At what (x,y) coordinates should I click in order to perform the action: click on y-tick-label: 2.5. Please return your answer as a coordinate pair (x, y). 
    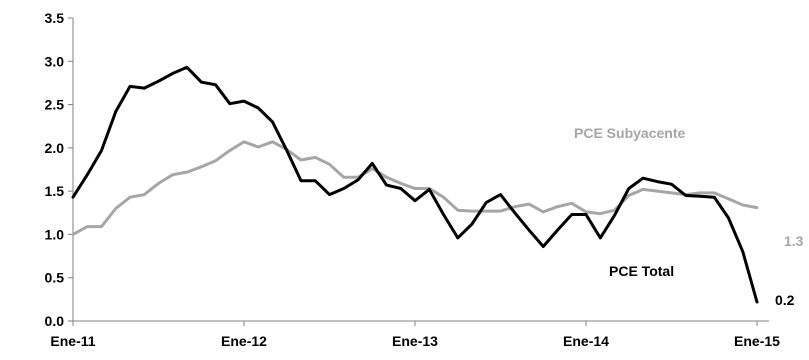
    Looking at the image, I should click on (55, 105).